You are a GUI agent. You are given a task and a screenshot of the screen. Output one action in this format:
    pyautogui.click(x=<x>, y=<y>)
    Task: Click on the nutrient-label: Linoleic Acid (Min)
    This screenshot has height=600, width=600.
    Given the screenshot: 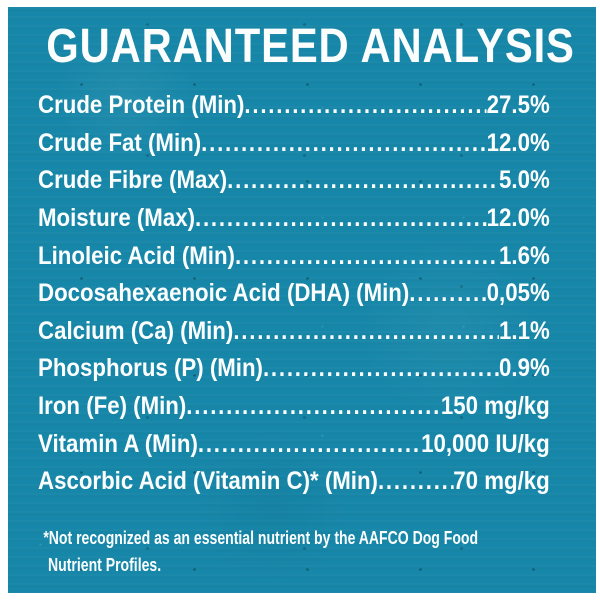 What is the action you would take?
    pyautogui.click(x=136, y=255)
    